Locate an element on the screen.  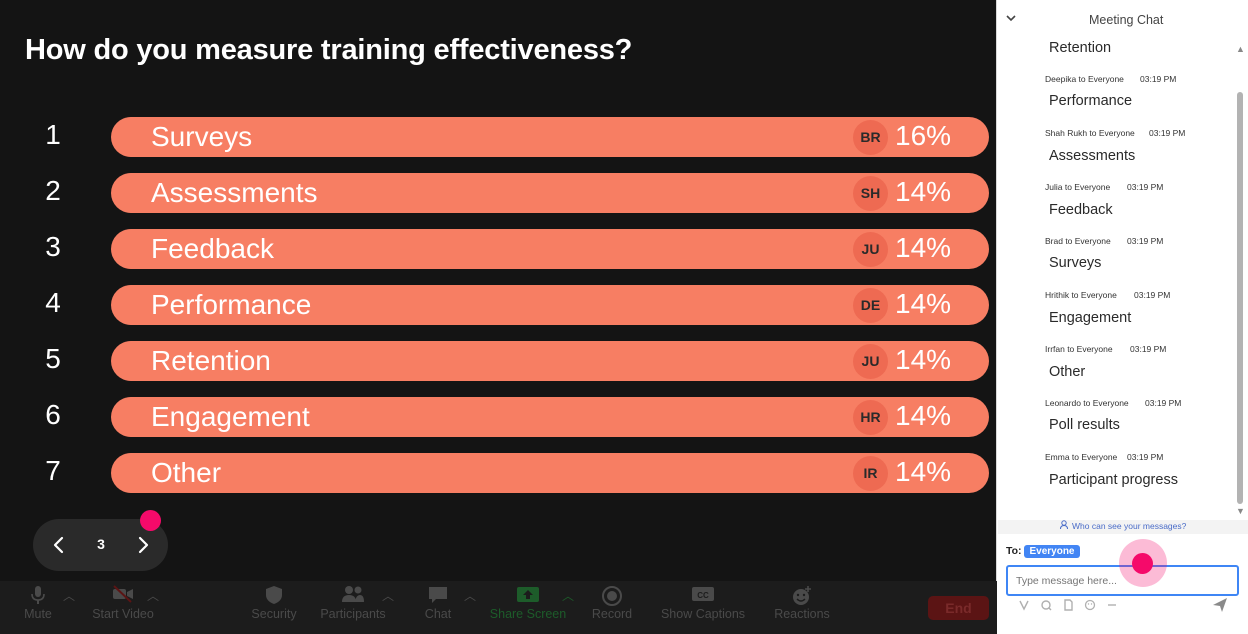
participants-label: Participants is located at coordinates (353, 614).